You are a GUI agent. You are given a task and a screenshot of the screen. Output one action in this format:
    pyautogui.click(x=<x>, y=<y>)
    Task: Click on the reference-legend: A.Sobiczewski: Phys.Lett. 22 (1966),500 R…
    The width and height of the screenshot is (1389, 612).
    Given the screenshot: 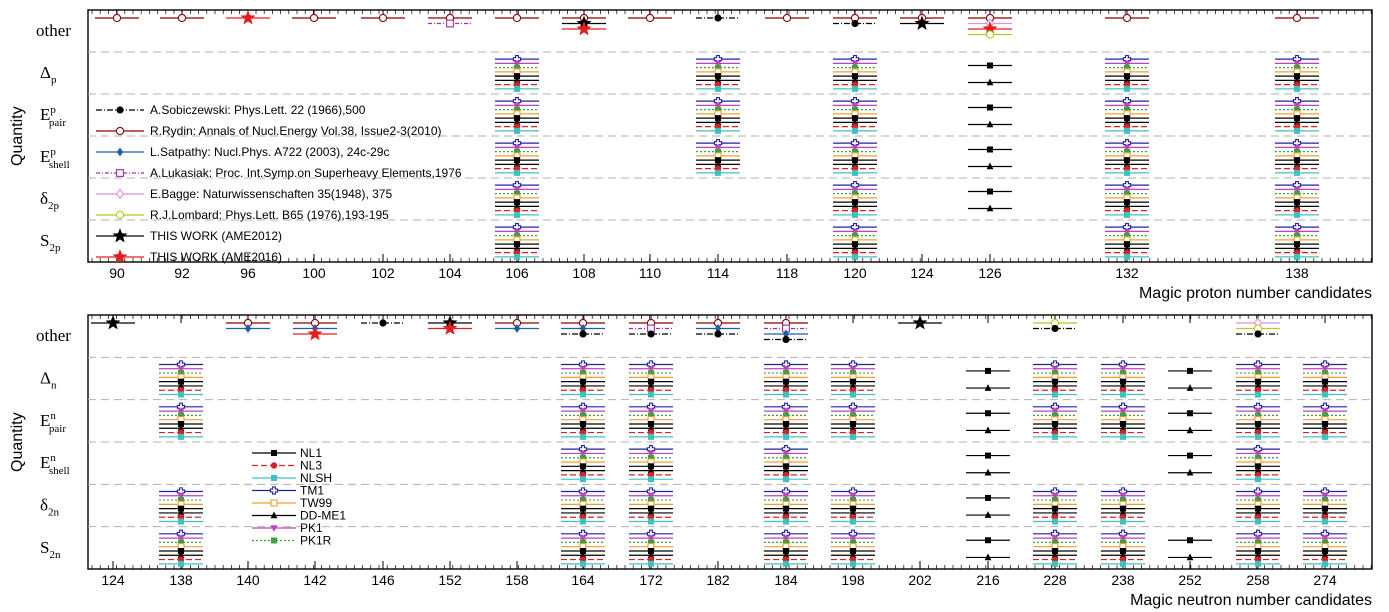 What is the action you would take?
    pyautogui.click(x=279, y=183)
    